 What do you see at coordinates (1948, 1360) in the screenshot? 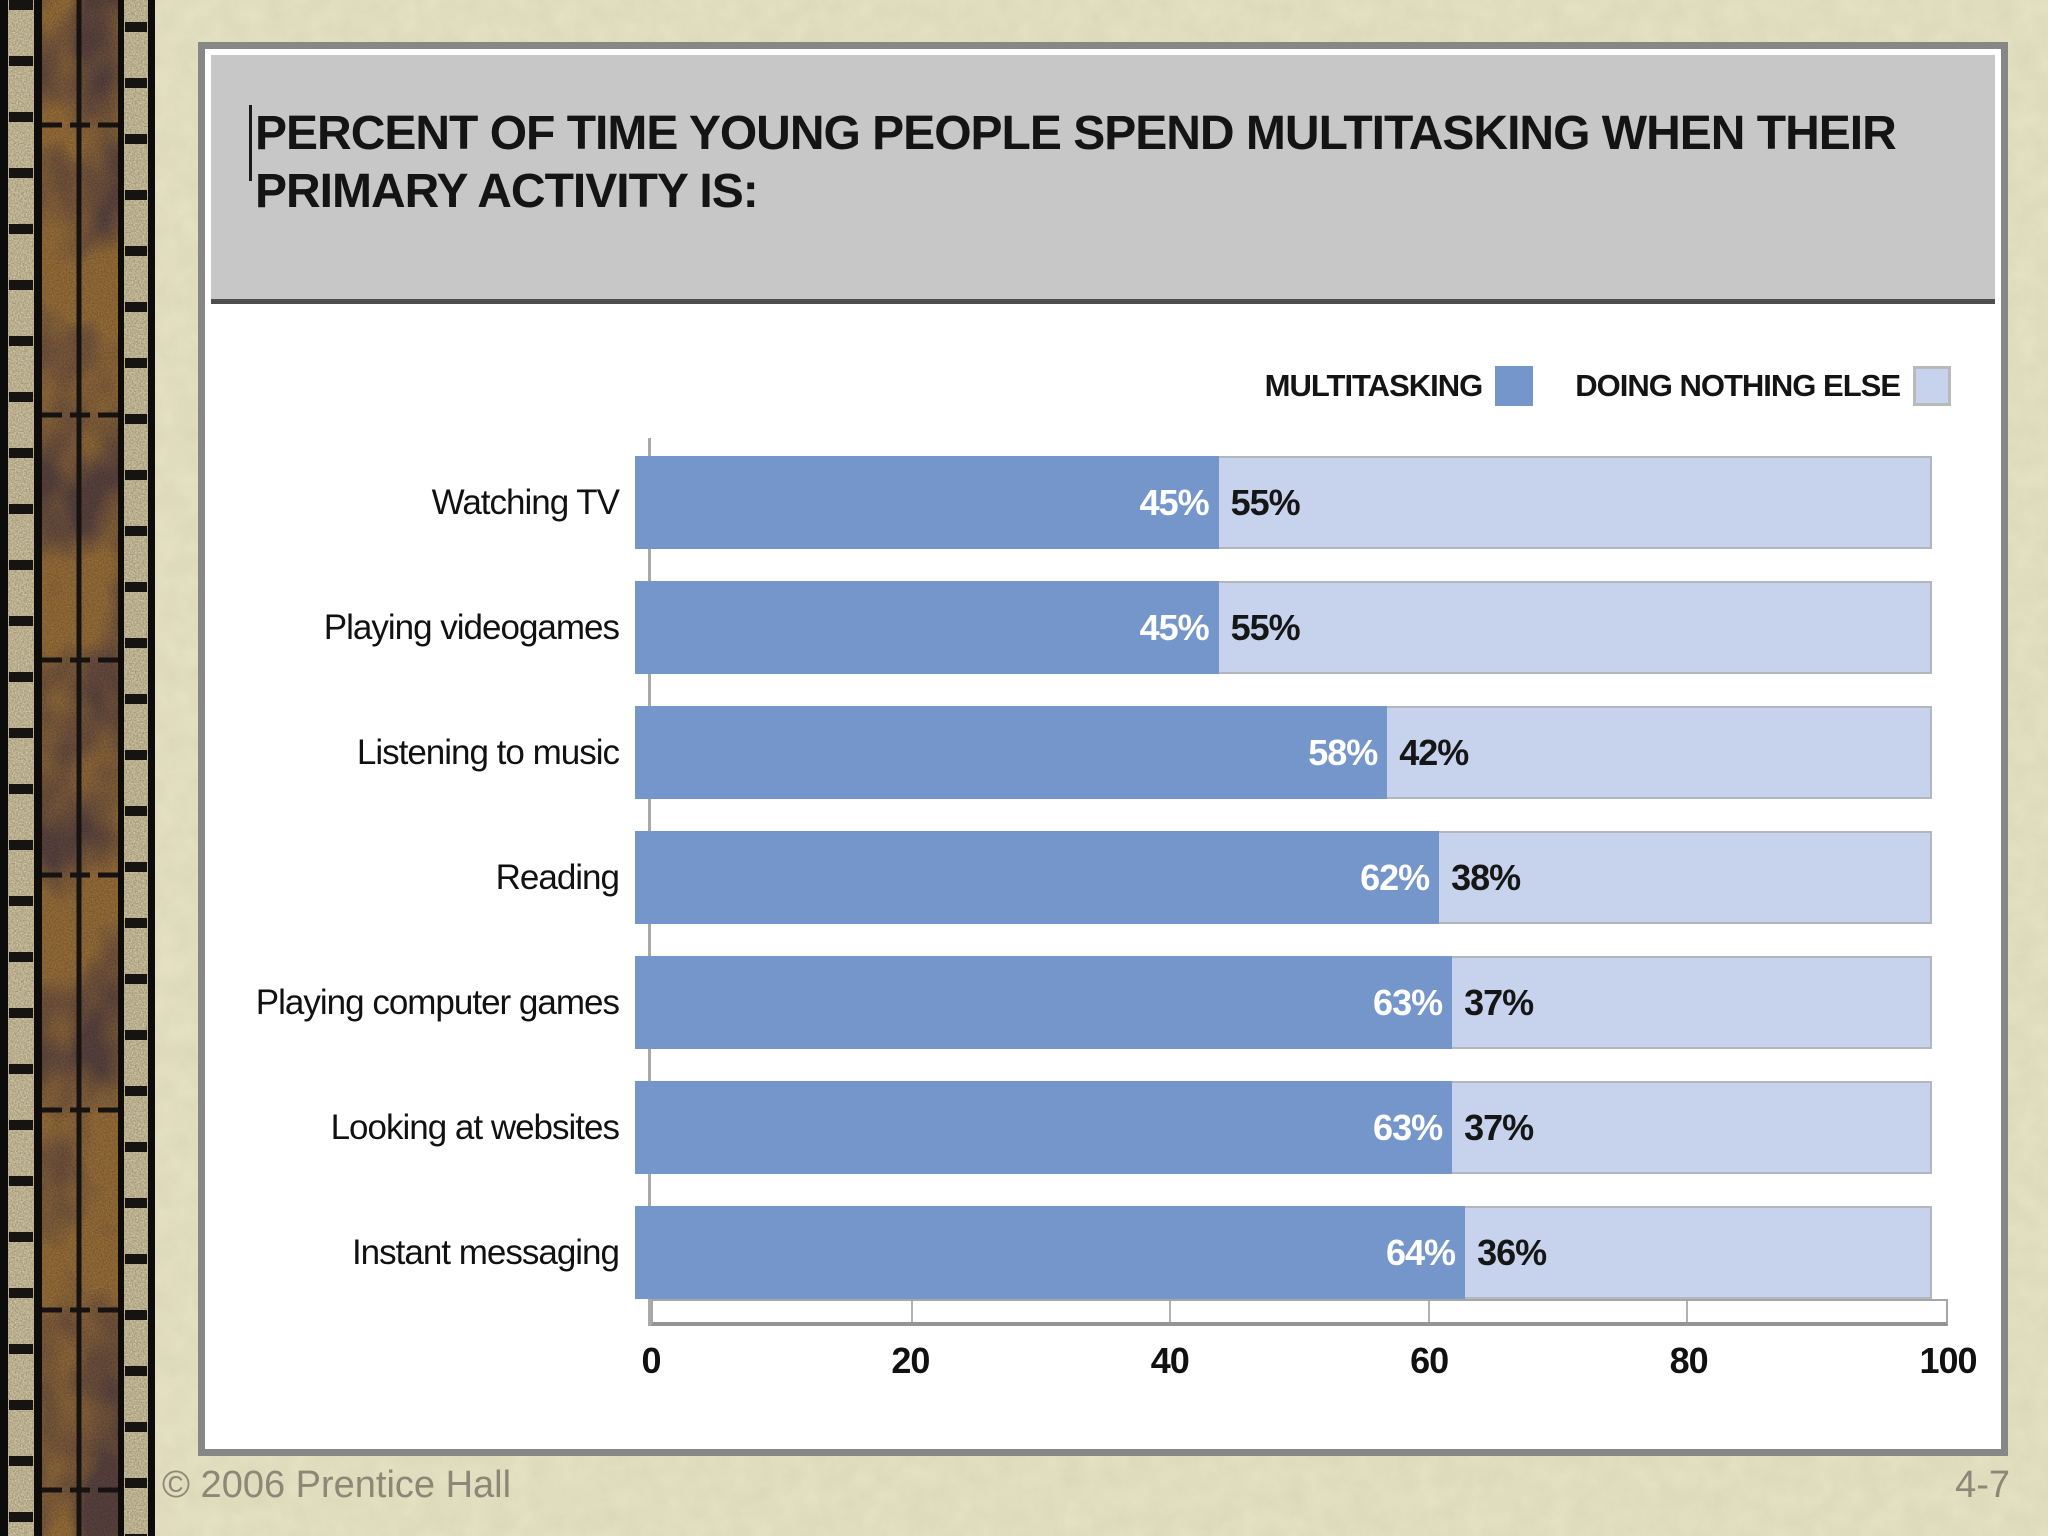
I see `x-tick-label: 100` at bounding box center [1948, 1360].